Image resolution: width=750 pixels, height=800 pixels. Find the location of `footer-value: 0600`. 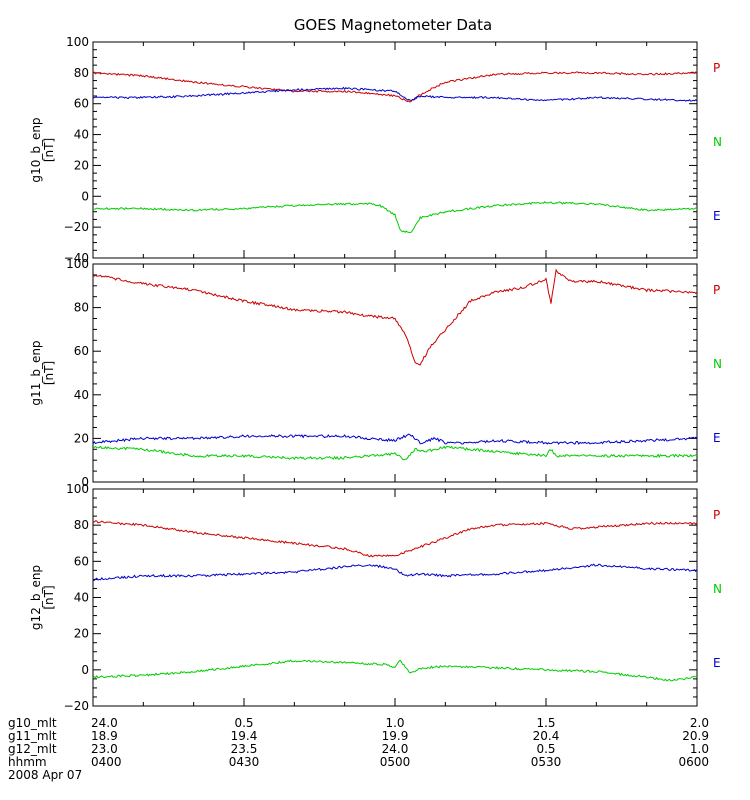

footer-value: 0600 is located at coordinates (693, 762).